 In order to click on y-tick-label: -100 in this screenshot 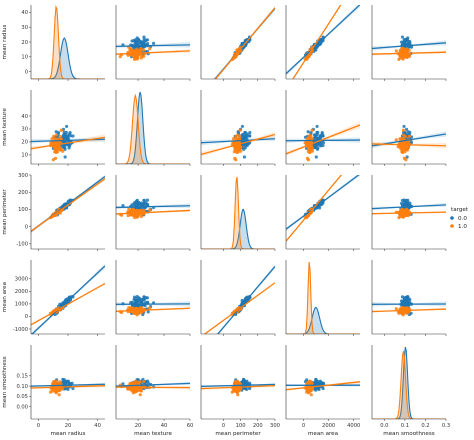, I will do `click(22, 245)`.